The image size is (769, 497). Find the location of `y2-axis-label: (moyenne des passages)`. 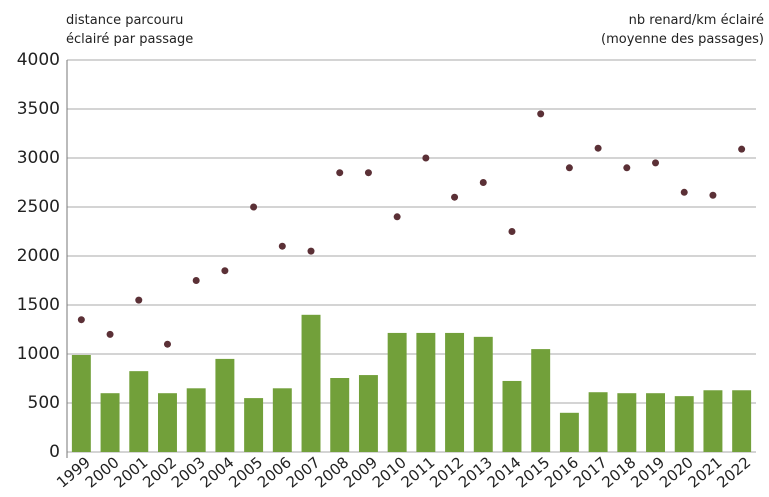

y2-axis-label: (moyenne des passages) is located at coordinates (682, 39).